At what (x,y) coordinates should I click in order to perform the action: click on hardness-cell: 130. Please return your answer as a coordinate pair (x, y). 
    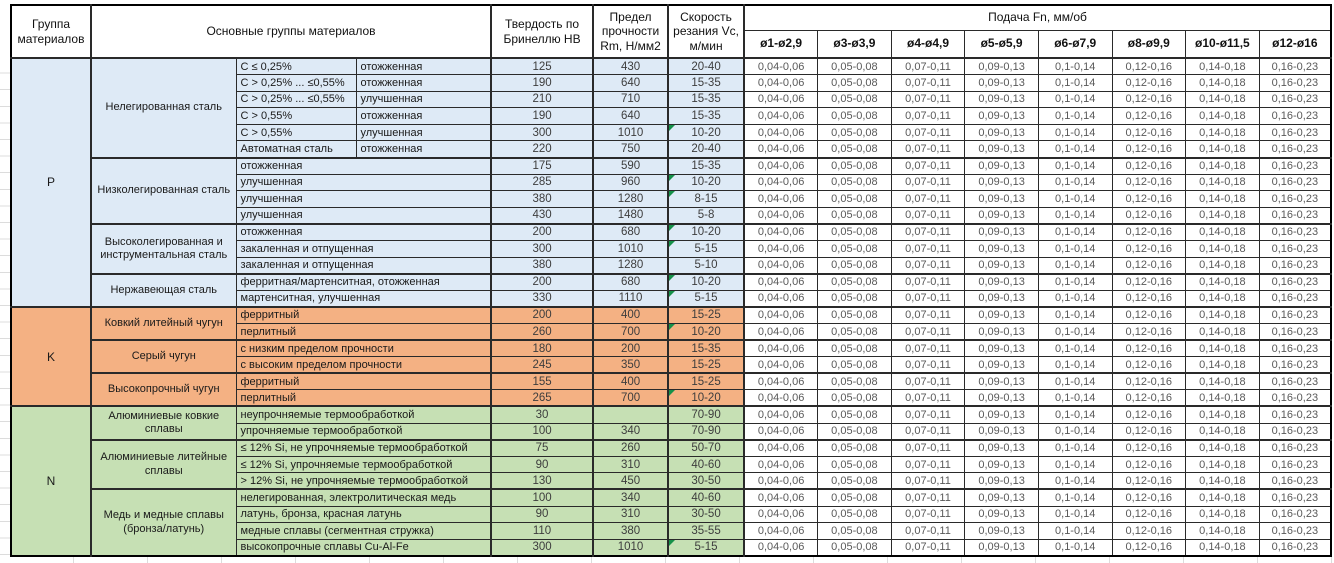
    Looking at the image, I should click on (542, 481).